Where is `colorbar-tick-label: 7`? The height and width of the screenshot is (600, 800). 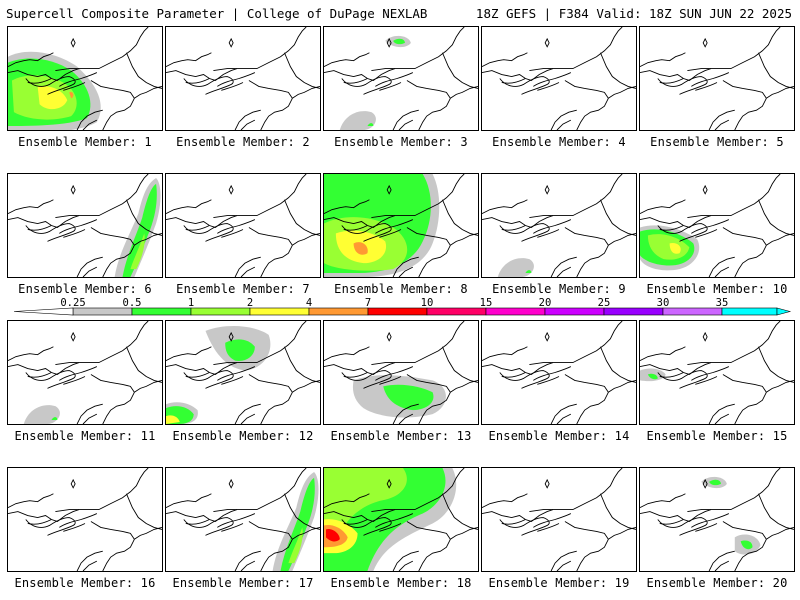
colorbar-tick-label: 7 is located at coordinates (368, 303).